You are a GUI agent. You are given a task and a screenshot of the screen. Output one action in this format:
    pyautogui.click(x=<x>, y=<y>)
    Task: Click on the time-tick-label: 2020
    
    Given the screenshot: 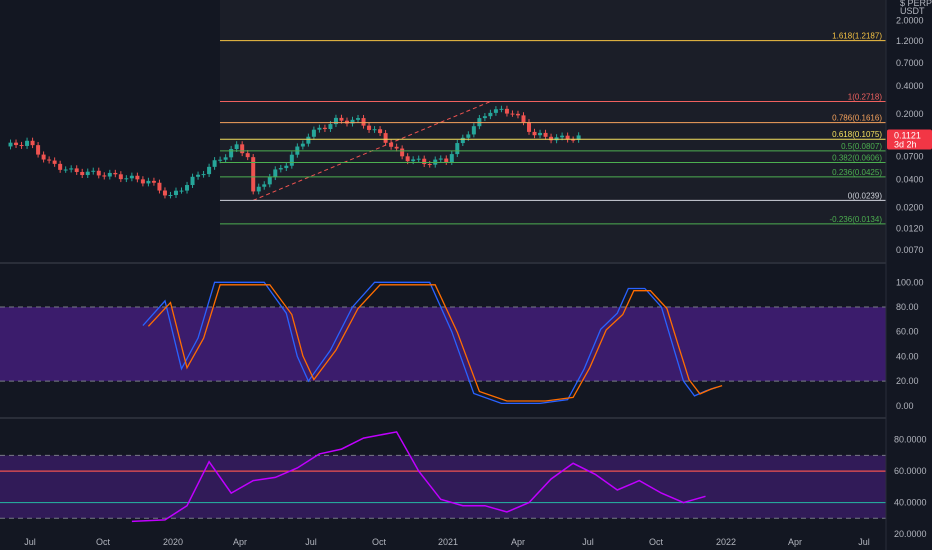 What is the action you would take?
    pyautogui.click(x=173, y=542)
    